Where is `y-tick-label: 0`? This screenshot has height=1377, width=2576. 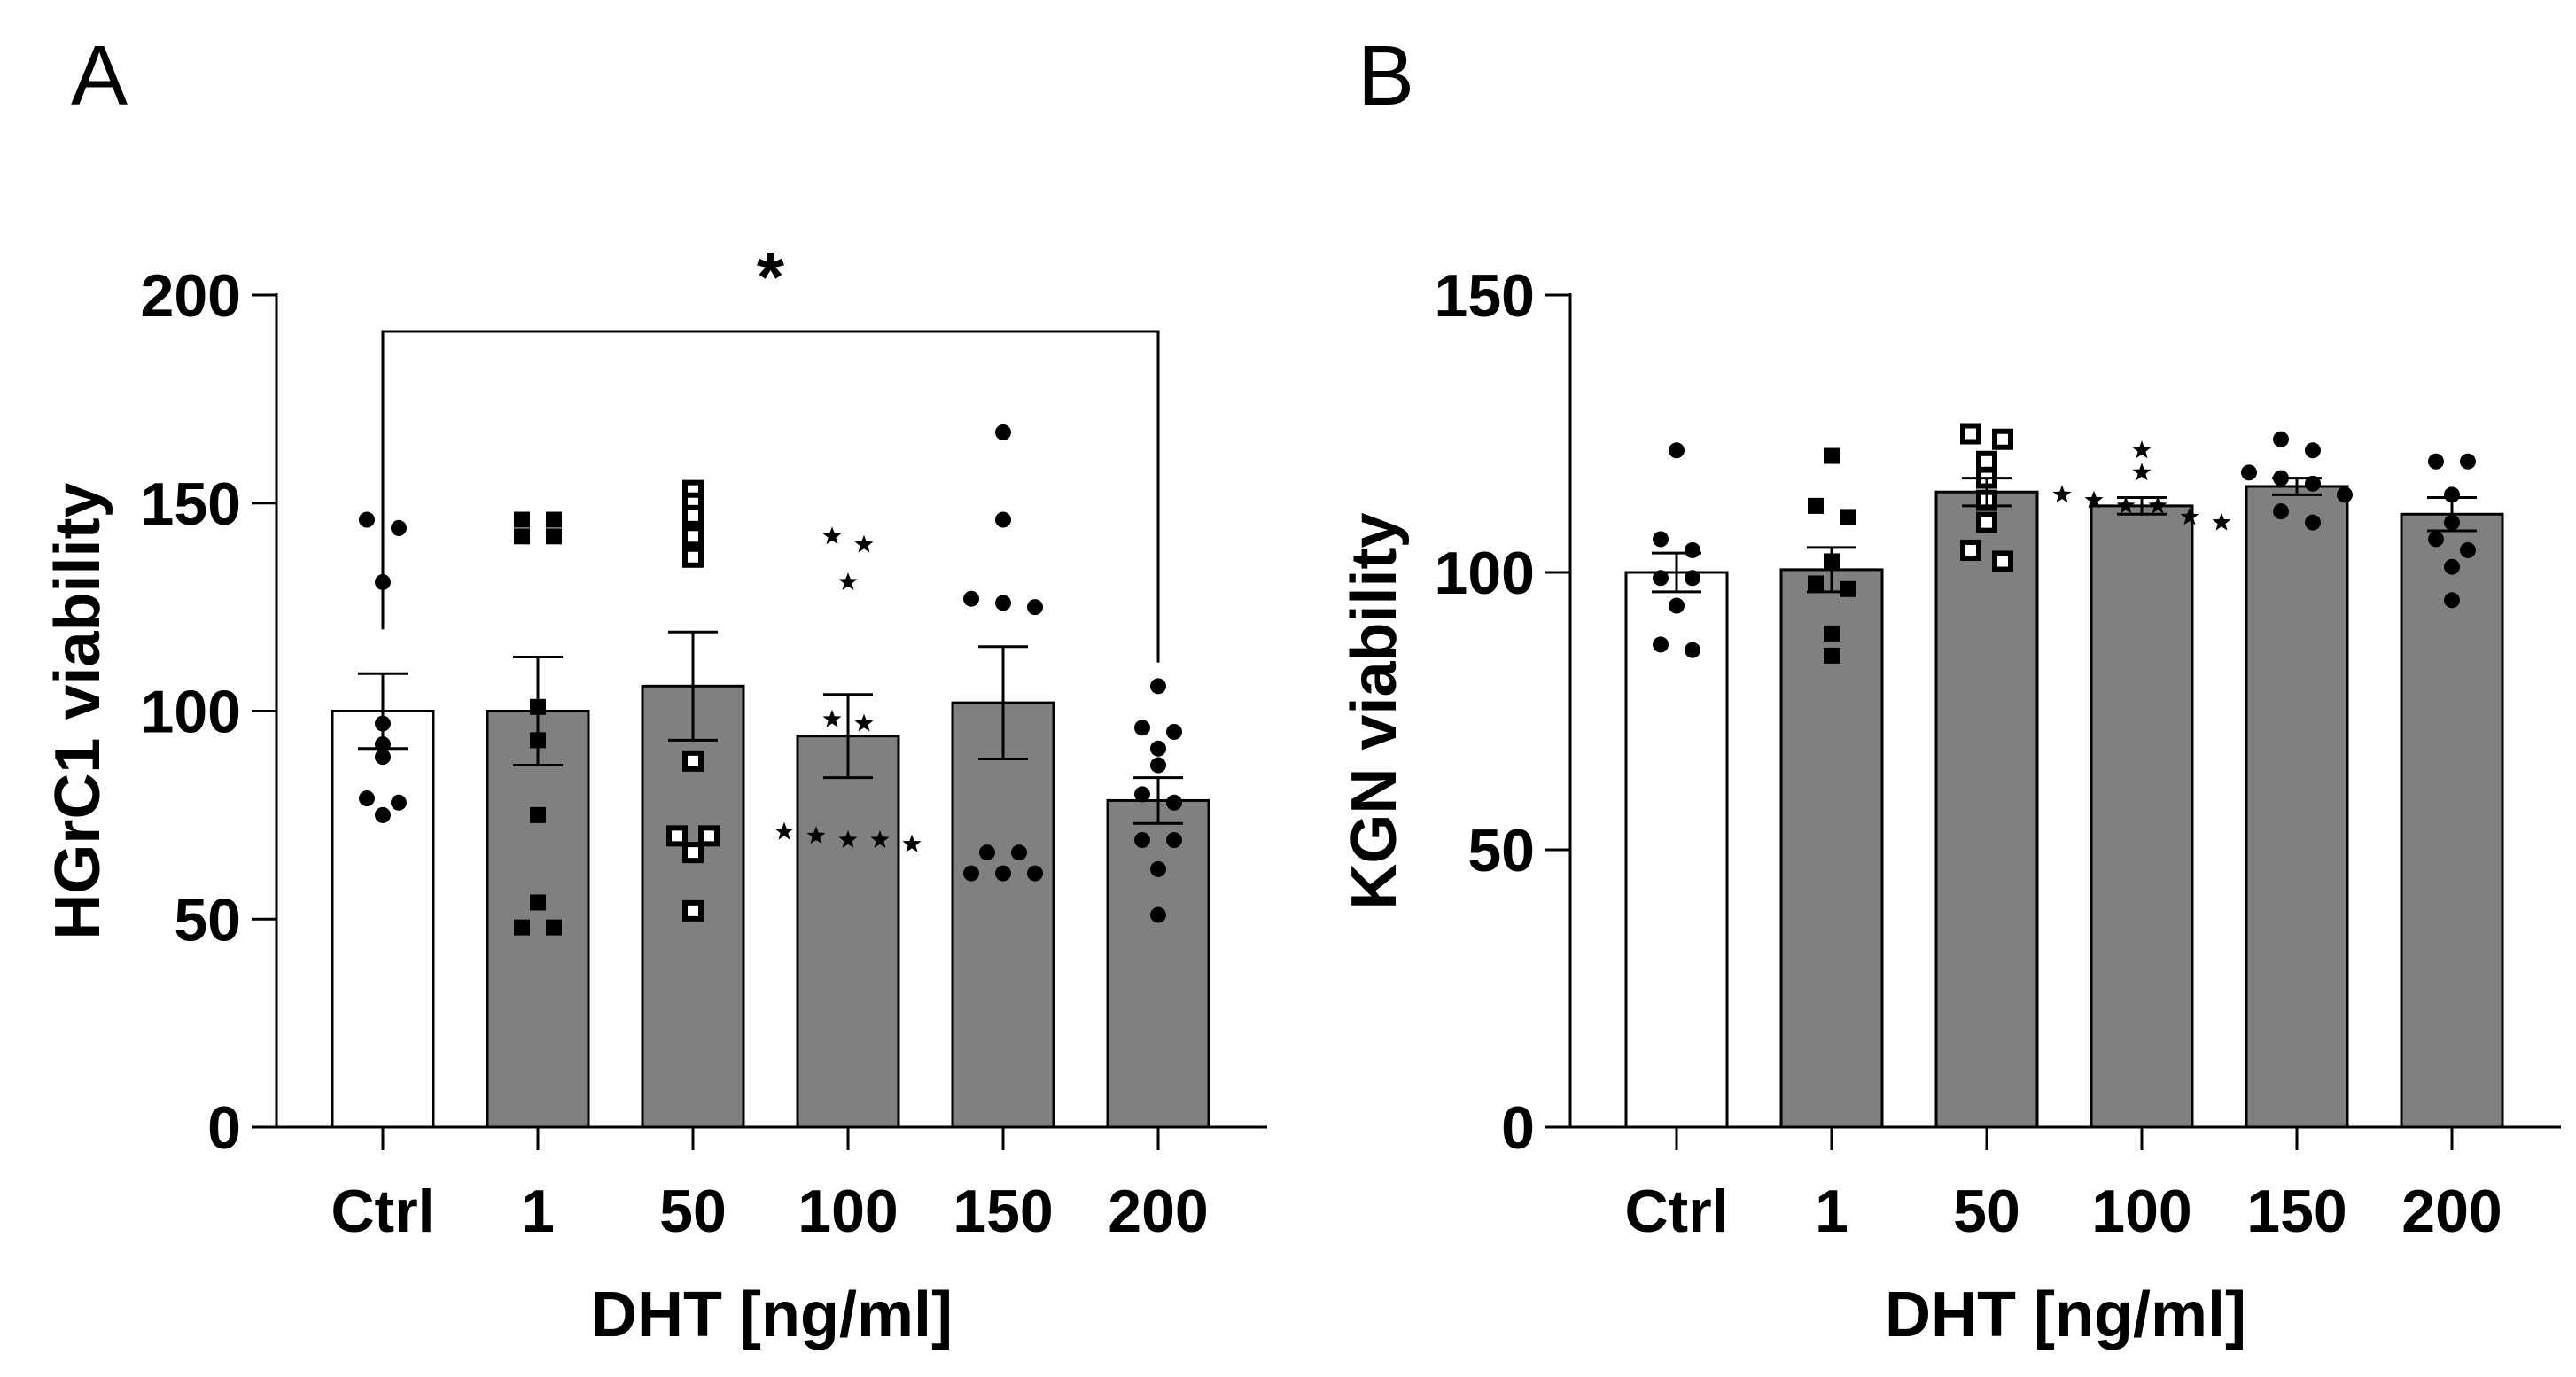 y-tick-label: 0 is located at coordinates (224, 1128).